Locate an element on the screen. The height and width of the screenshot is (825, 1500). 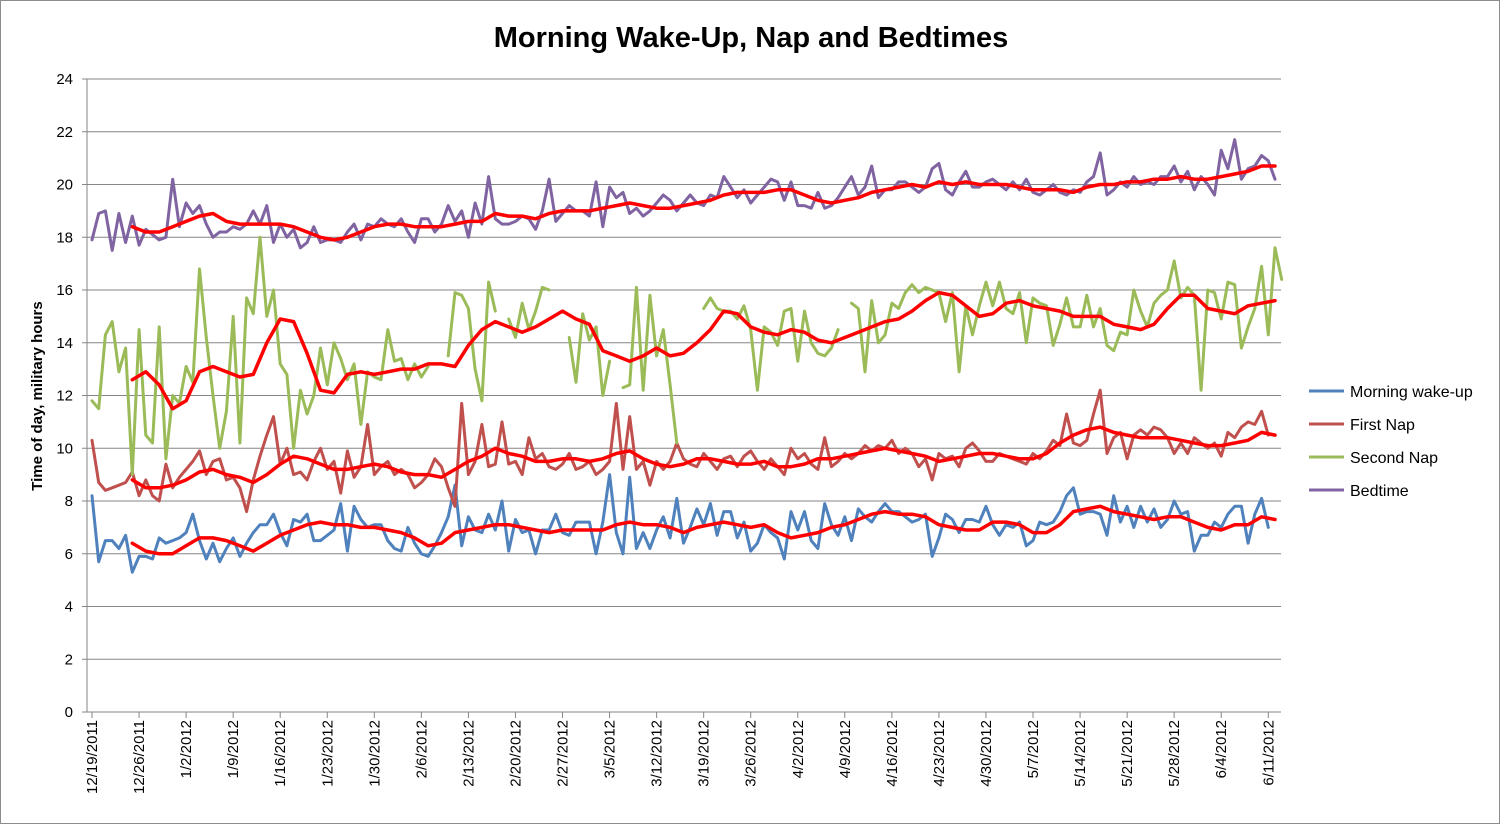
x-tick-label: 2/20/2012 is located at coordinates (515, 753).